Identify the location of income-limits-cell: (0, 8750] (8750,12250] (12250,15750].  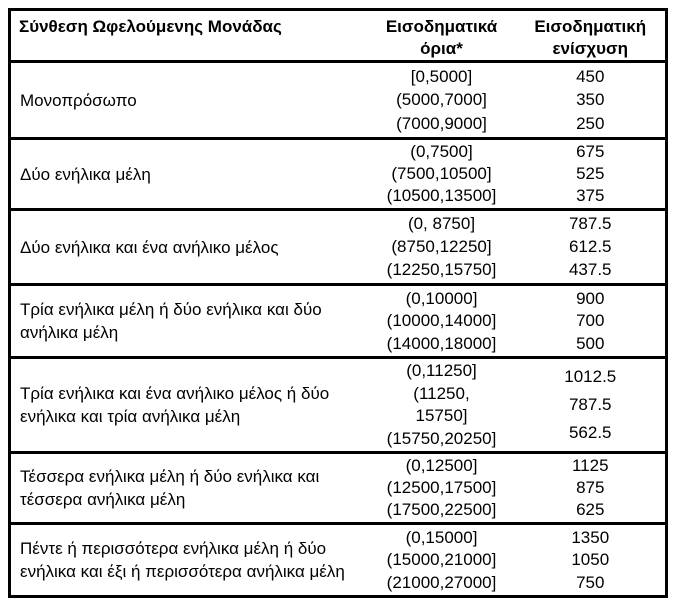
(442, 247).